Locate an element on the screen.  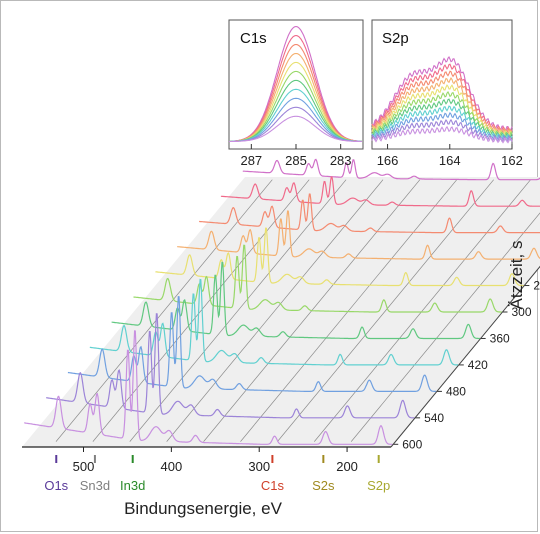
x-tick-label-400: 400 is located at coordinates (172, 466).